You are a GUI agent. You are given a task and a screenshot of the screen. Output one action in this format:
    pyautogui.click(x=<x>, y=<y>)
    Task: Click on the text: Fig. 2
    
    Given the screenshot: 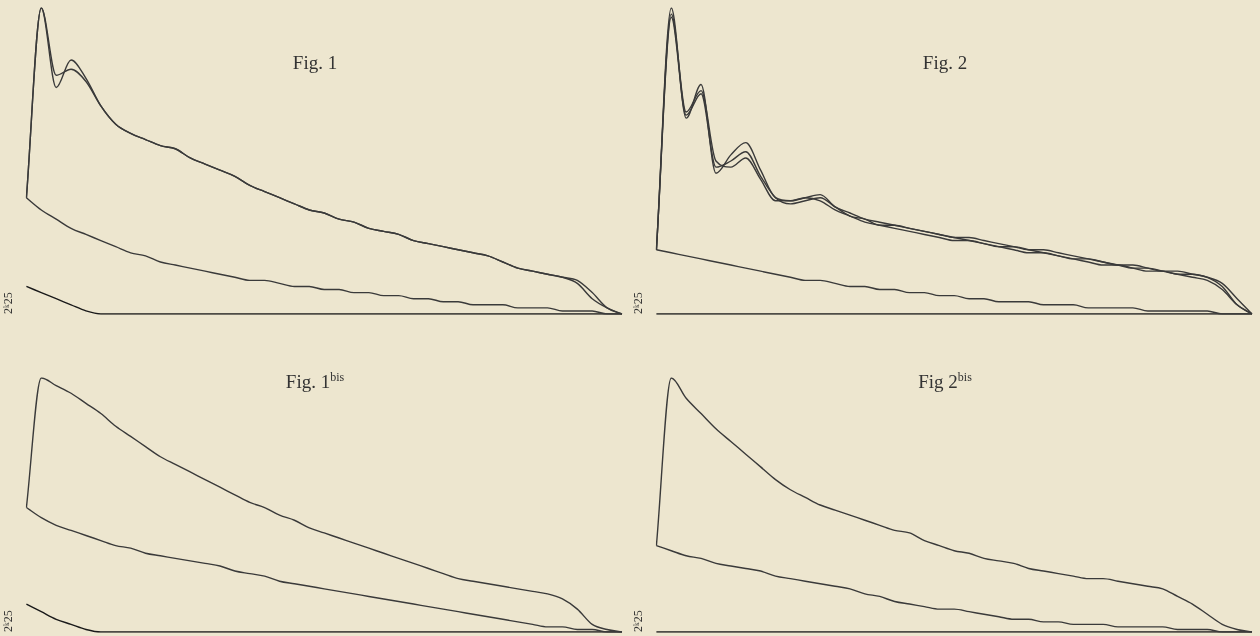 What is the action you would take?
    pyautogui.click(x=945, y=63)
    